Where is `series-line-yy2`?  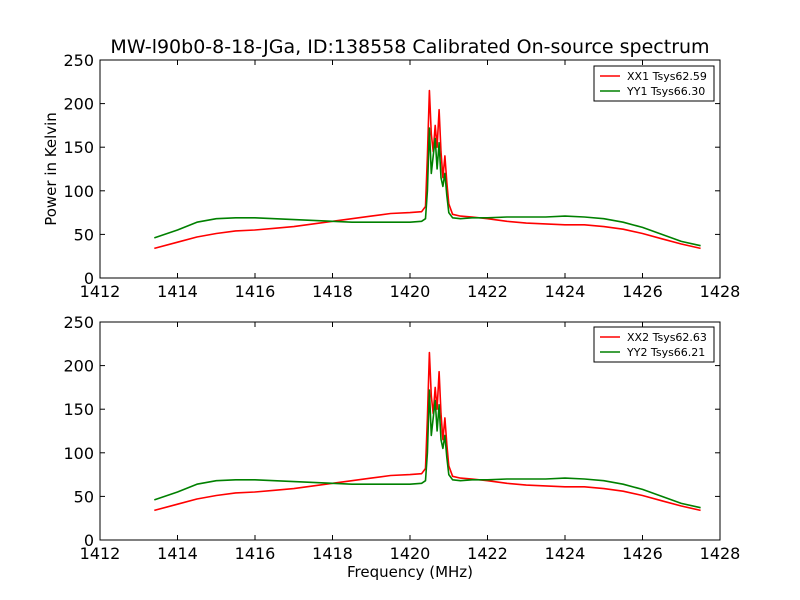 series-line-yy2 is located at coordinates (427, 449).